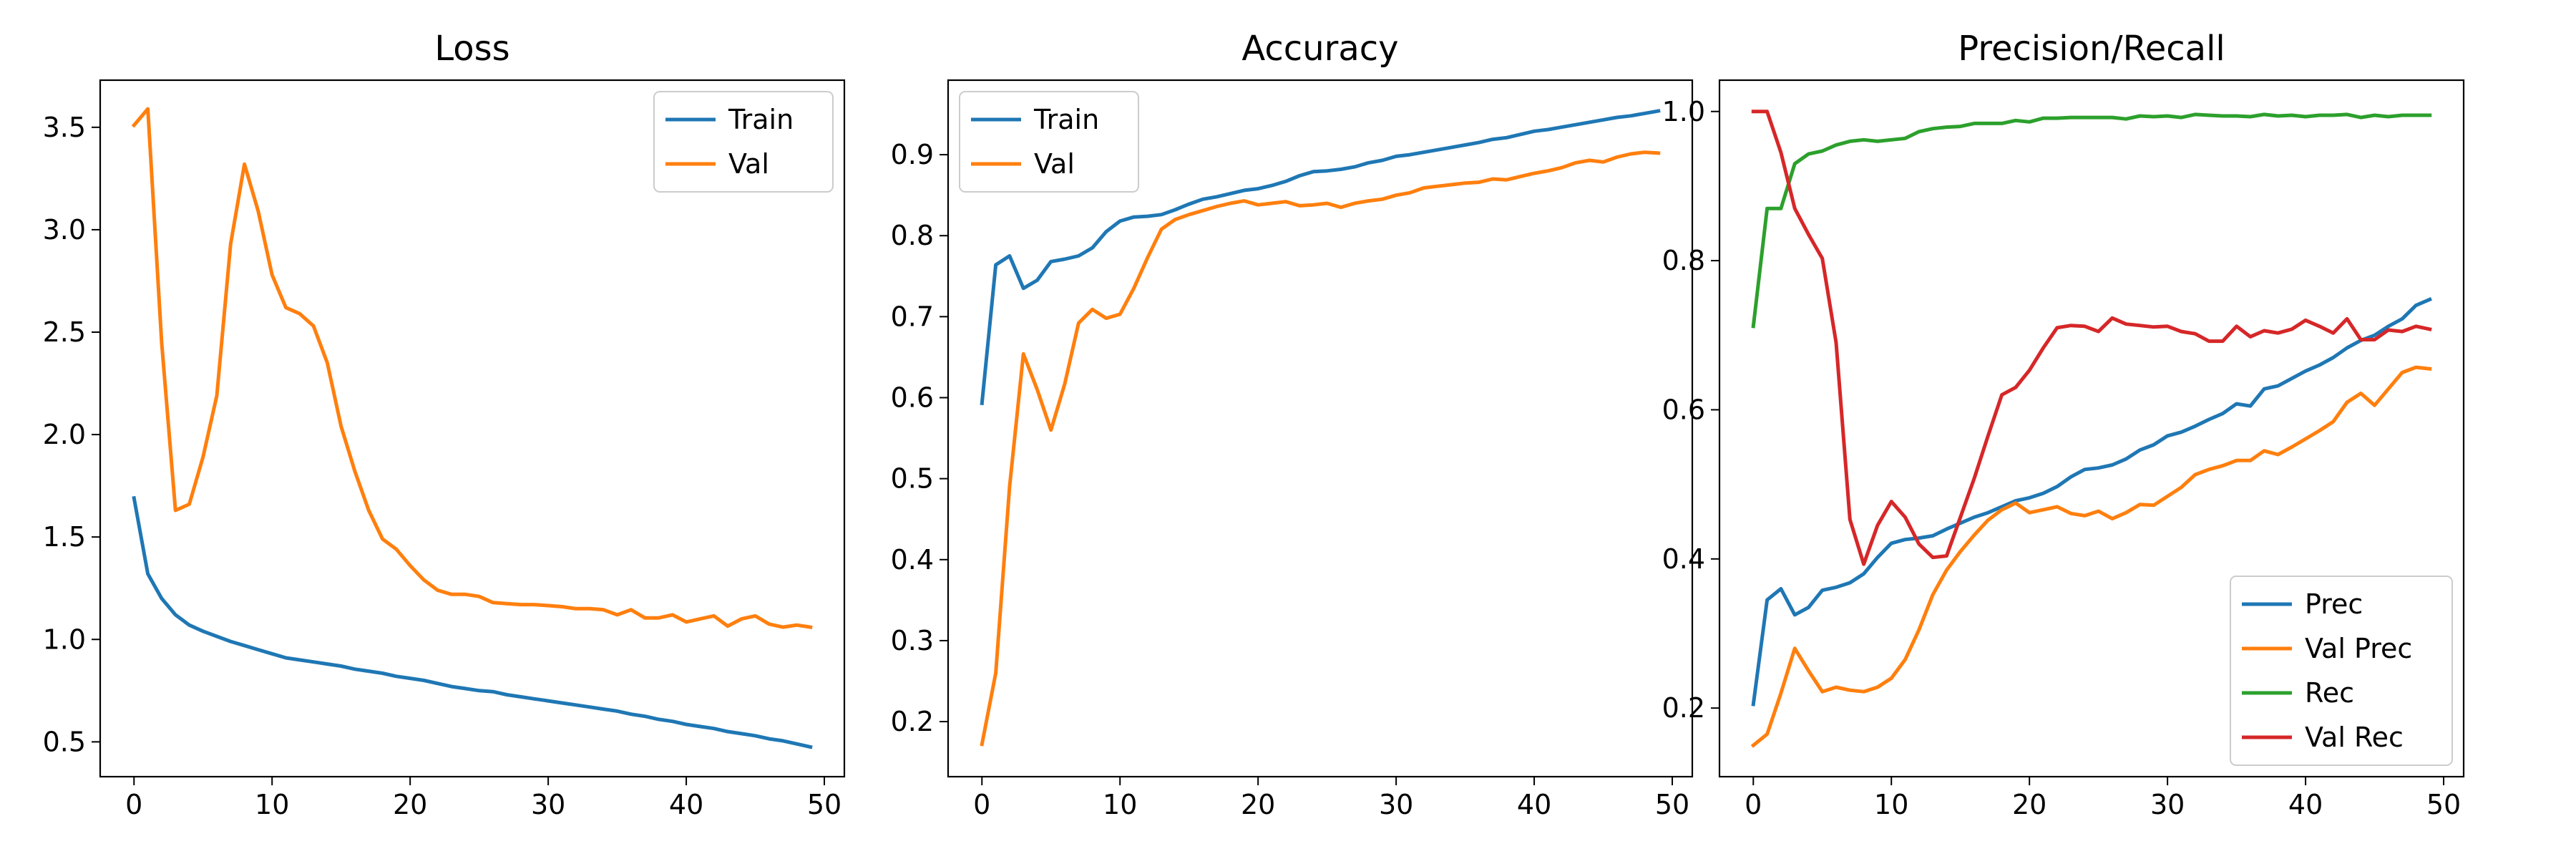 This screenshot has height=859, width=2576. I want to click on y-tick-label: 0.7, so click(912, 316).